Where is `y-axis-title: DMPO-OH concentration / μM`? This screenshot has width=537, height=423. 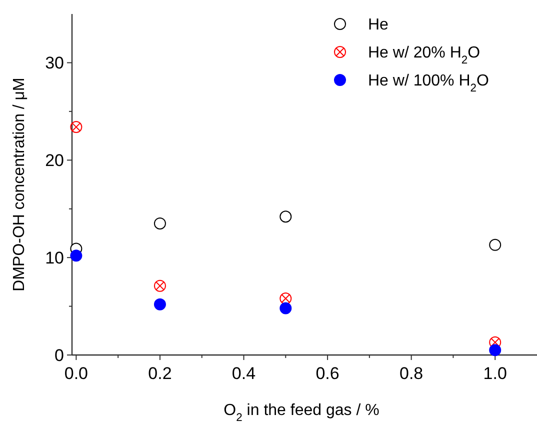 y-axis-title: DMPO-OH concentration / μM is located at coordinates (19, 185).